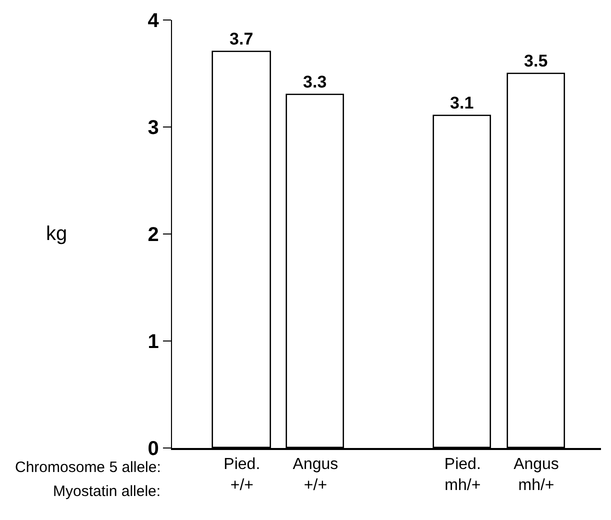  I want to click on y-tick-label: 3, so click(153, 128).